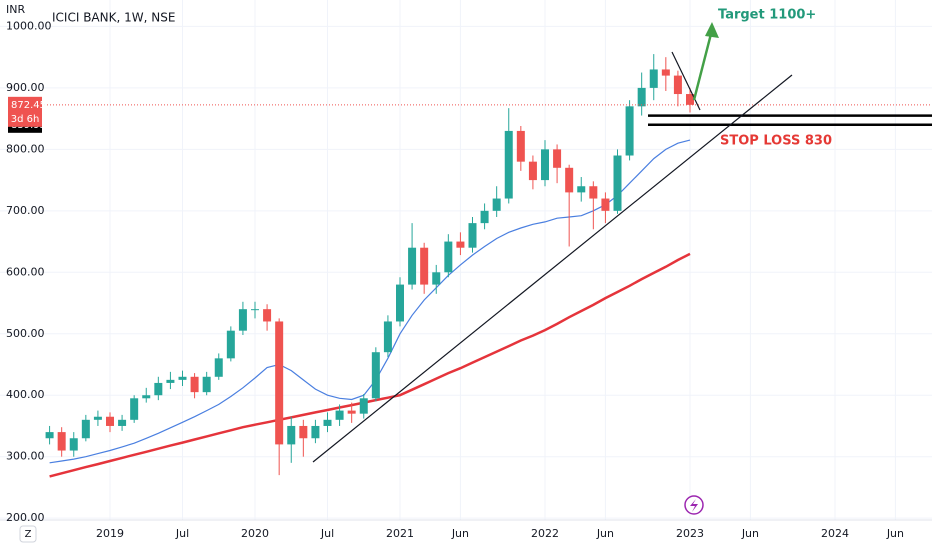  I want to click on last-price-label: 872.45, so click(28, 105).